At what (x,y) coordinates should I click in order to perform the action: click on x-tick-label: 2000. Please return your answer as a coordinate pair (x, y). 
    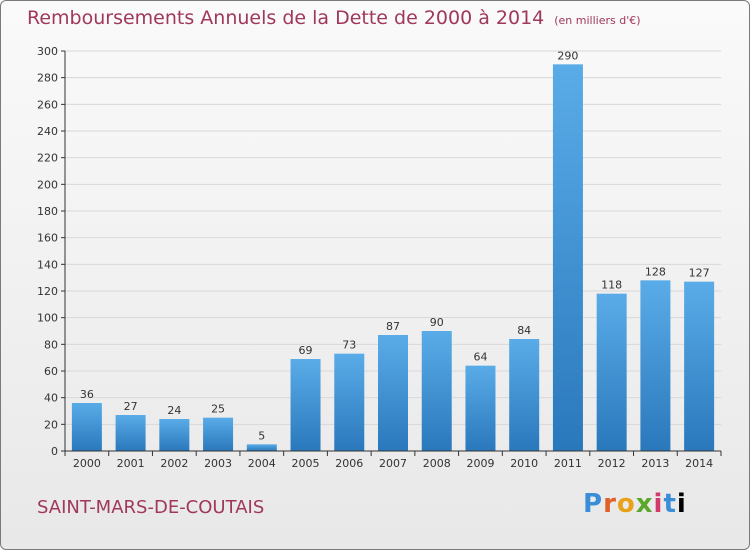
    Looking at the image, I should click on (87, 463).